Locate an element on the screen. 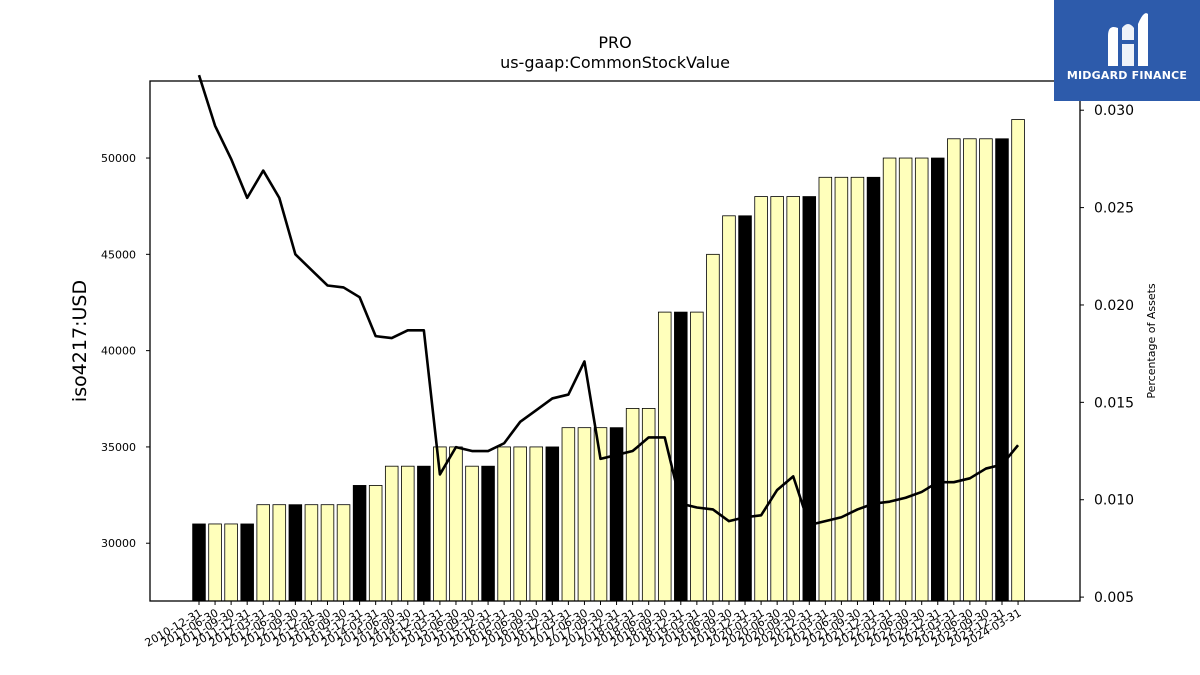  y-tick-label: 40000 is located at coordinates (118, 351).